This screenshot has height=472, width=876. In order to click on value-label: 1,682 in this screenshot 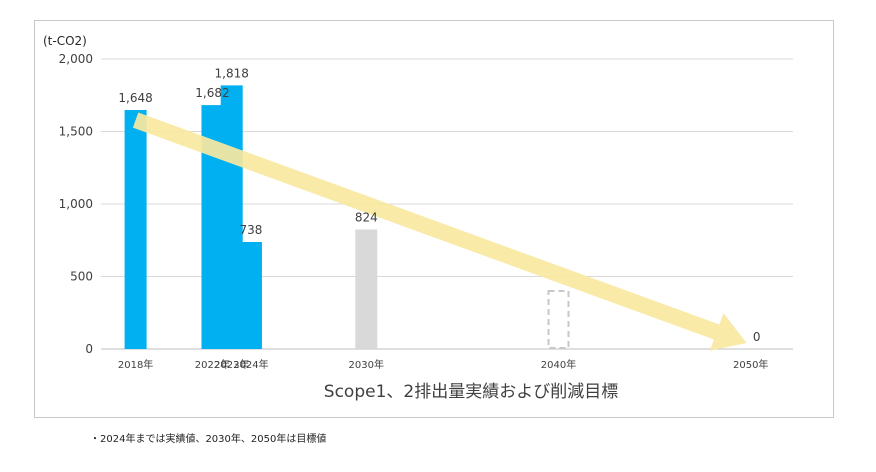, I will do `click(212, 93)`.